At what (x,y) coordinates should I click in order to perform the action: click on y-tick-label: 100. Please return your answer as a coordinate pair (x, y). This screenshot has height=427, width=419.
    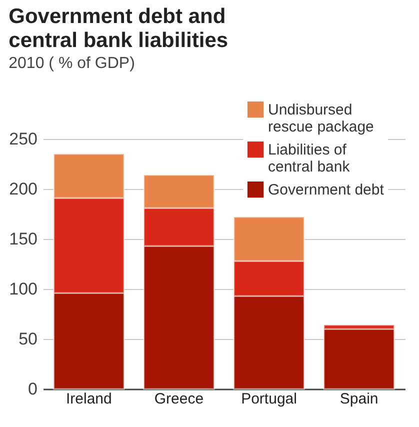
    Looking at the image, I should click on (23, 289).